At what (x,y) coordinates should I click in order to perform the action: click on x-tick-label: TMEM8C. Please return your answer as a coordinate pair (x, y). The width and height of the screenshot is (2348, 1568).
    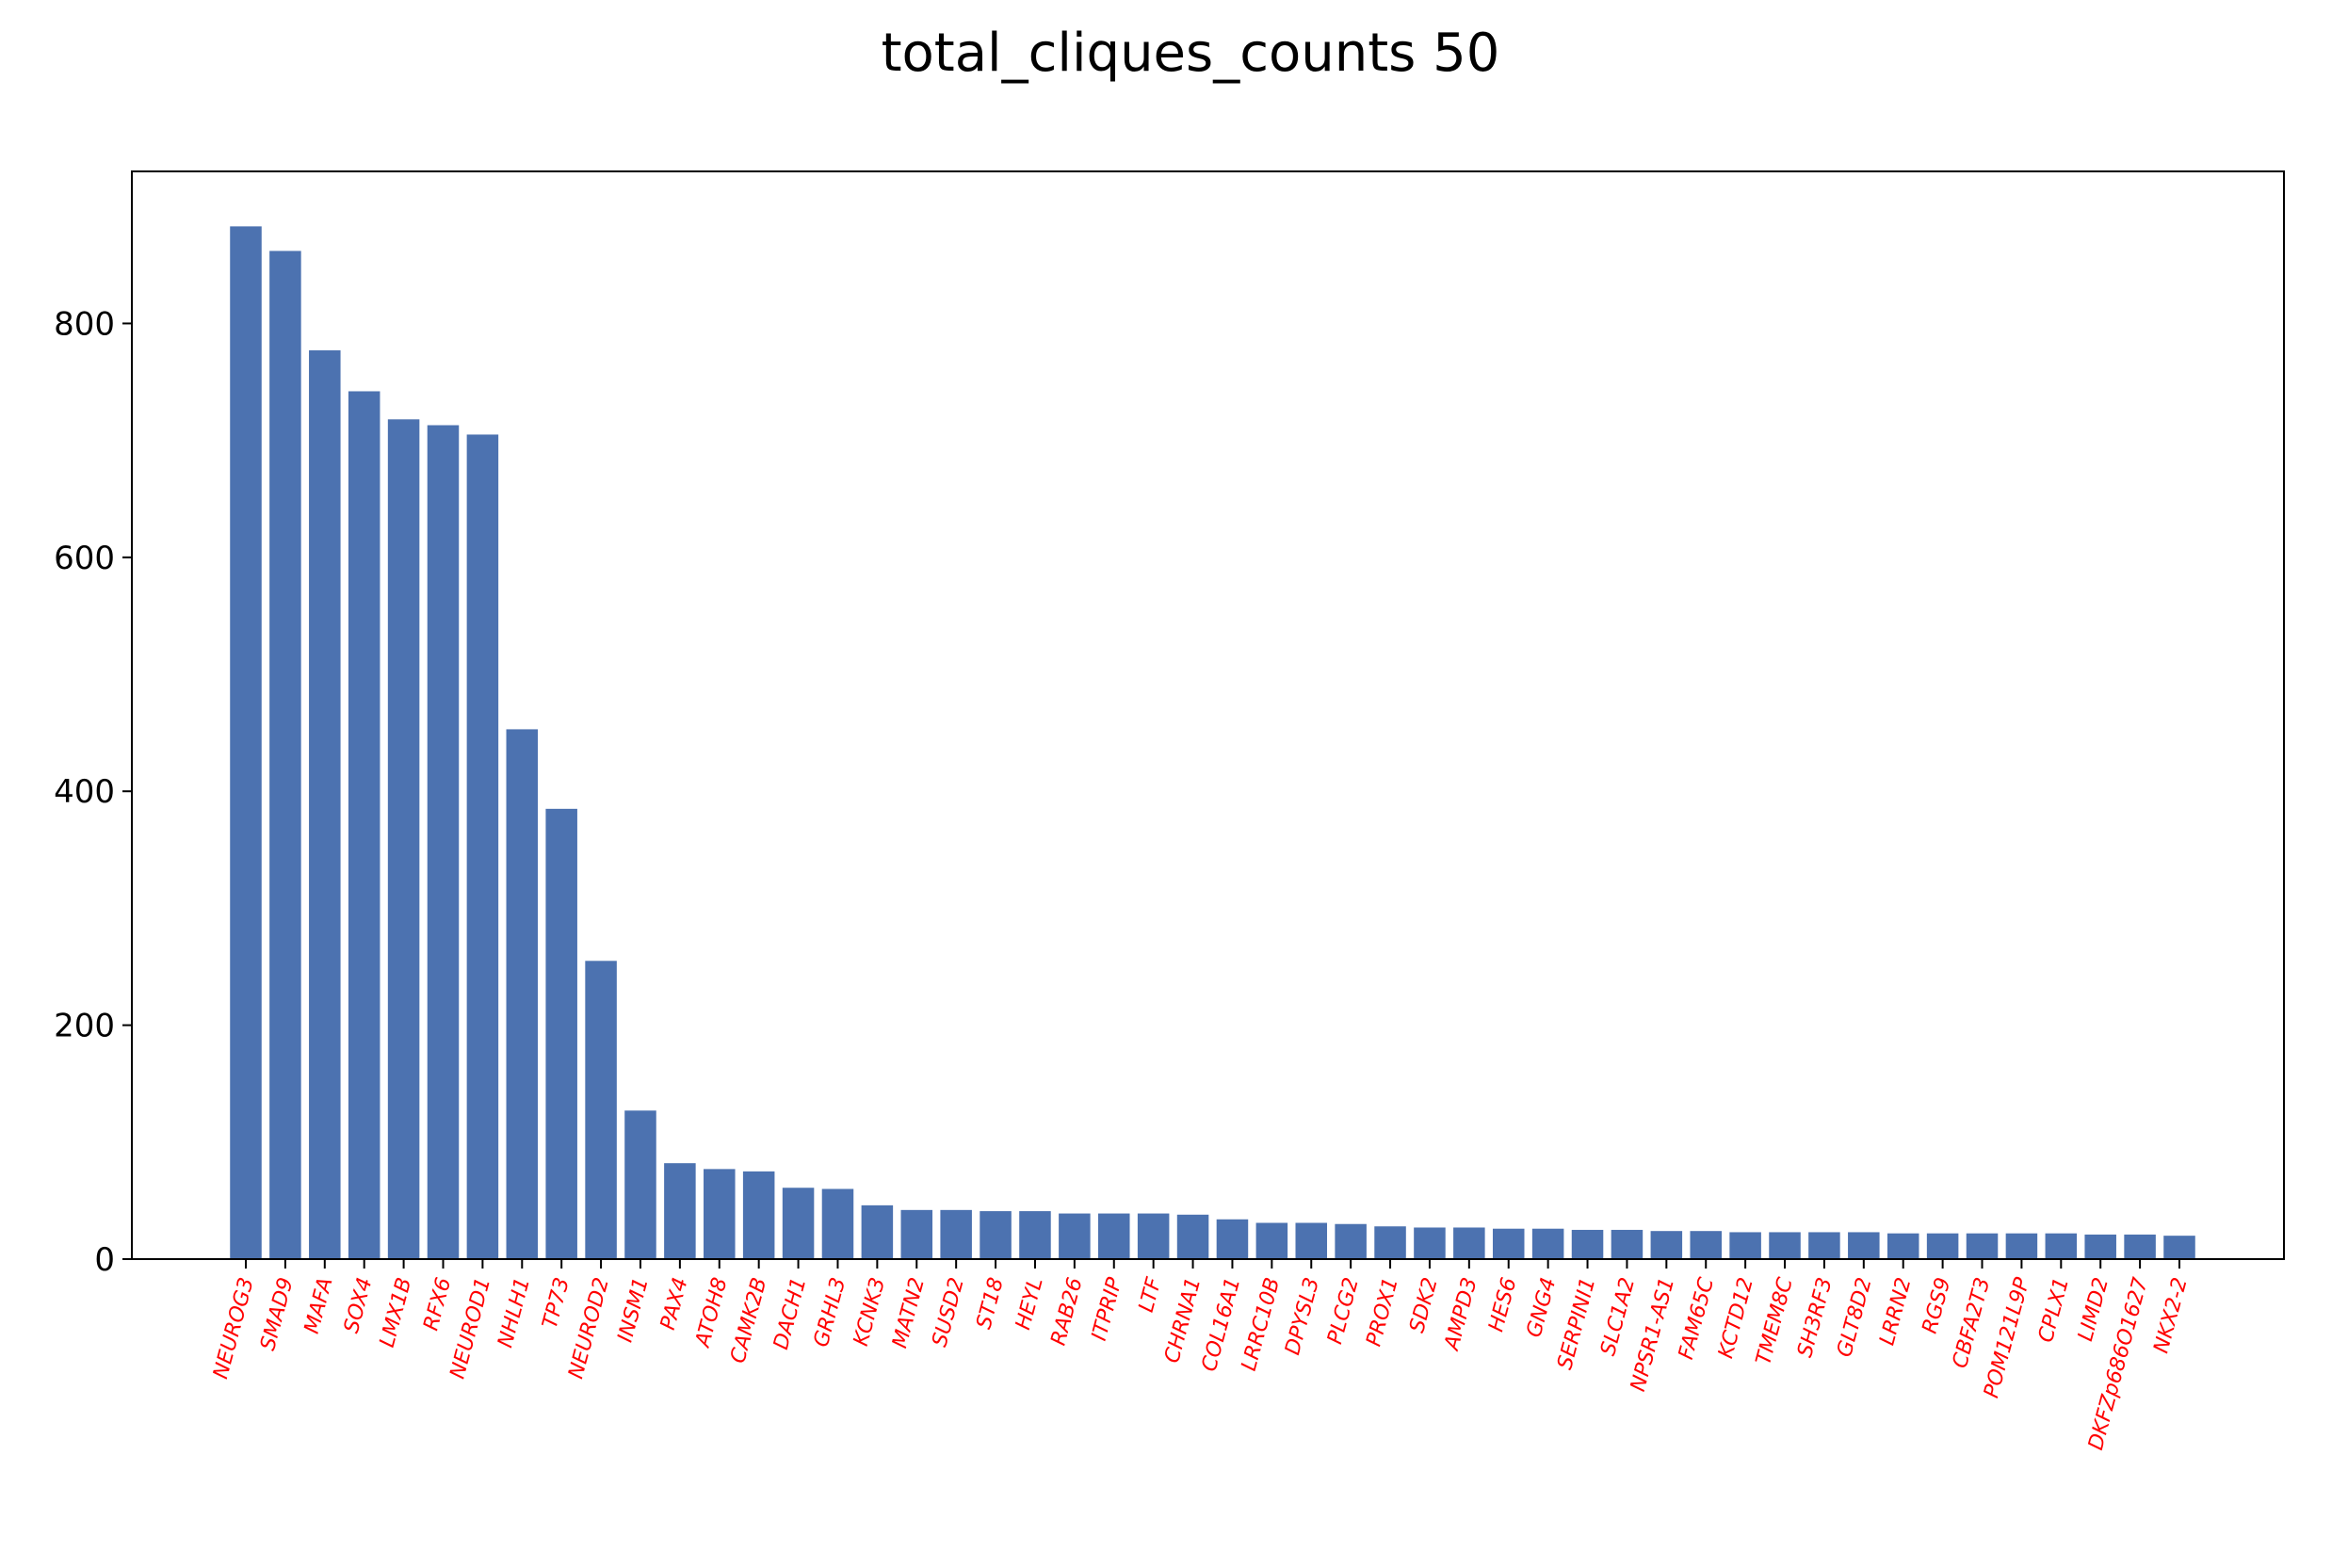
    Looking at the image, I should click on (1775, 1320).